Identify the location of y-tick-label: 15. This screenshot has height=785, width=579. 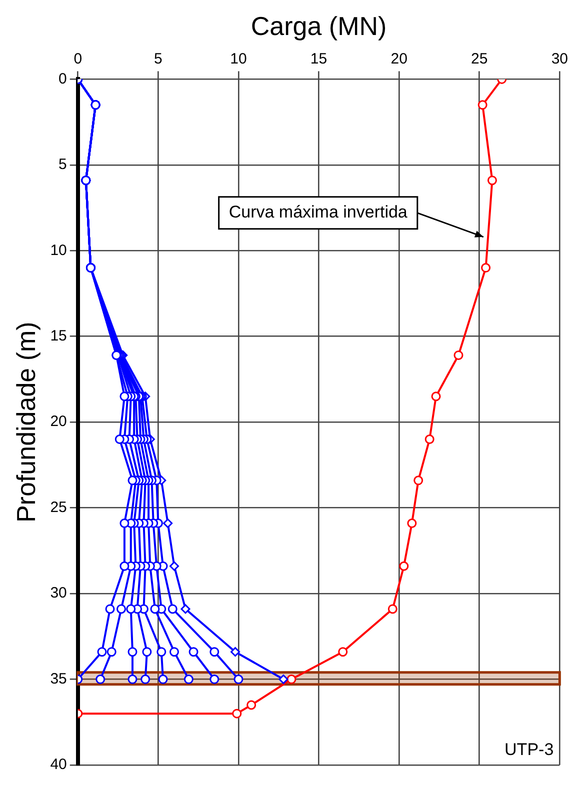
(58, 336).